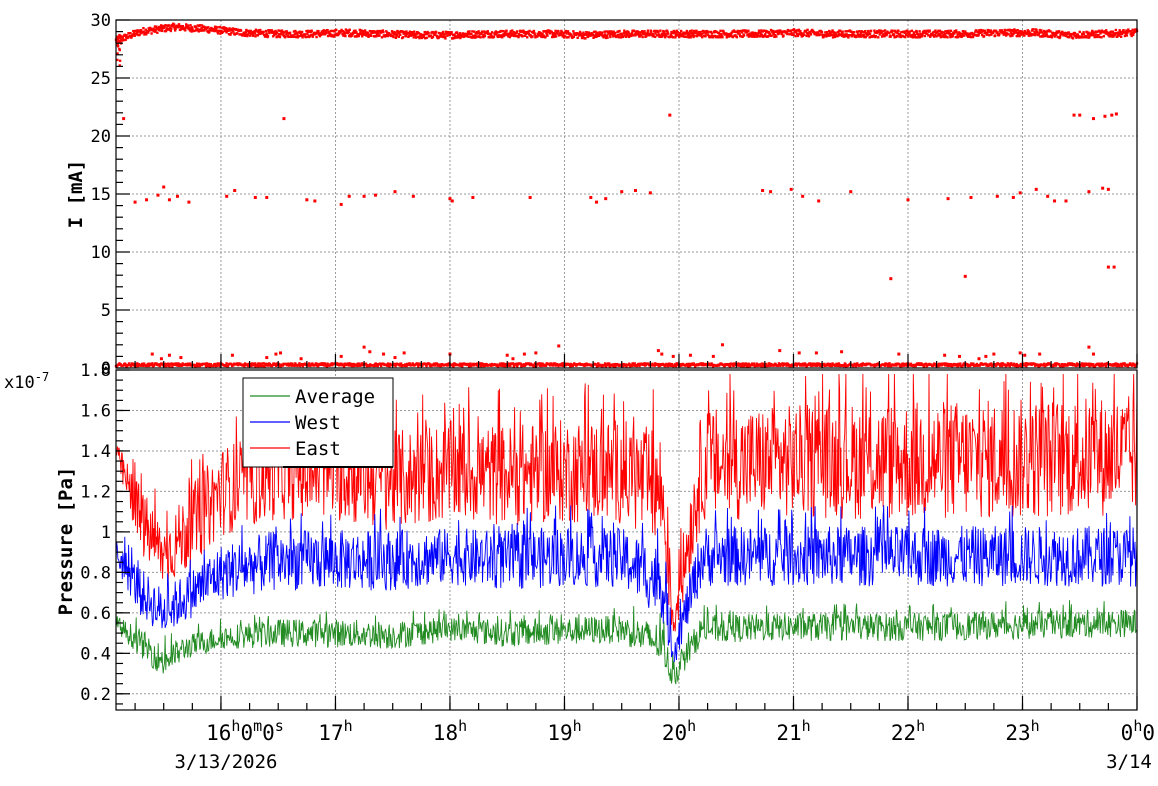 This screenshot has width=1158, height=786. What do you see at coordinates (95, 654) in the screenshot?
I see `pressure-y-tick-label: 0.4` at bounding box center [95, 654].